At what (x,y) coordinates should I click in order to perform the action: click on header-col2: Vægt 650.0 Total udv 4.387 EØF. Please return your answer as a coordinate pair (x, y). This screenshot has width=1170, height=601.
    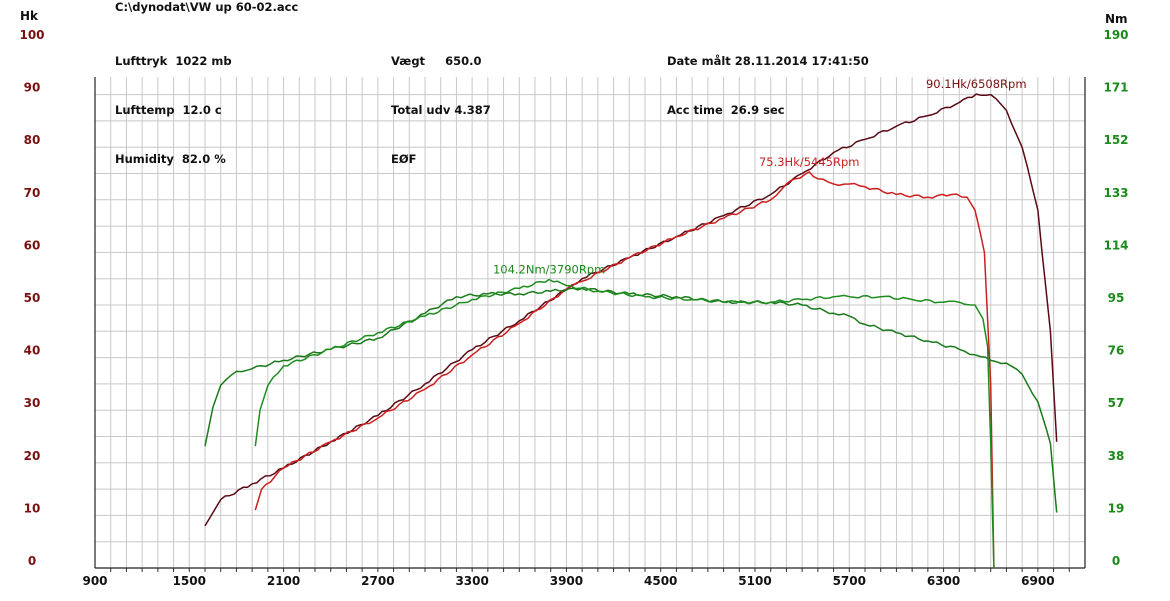
    Looking at the image, I should click on (441, 103).